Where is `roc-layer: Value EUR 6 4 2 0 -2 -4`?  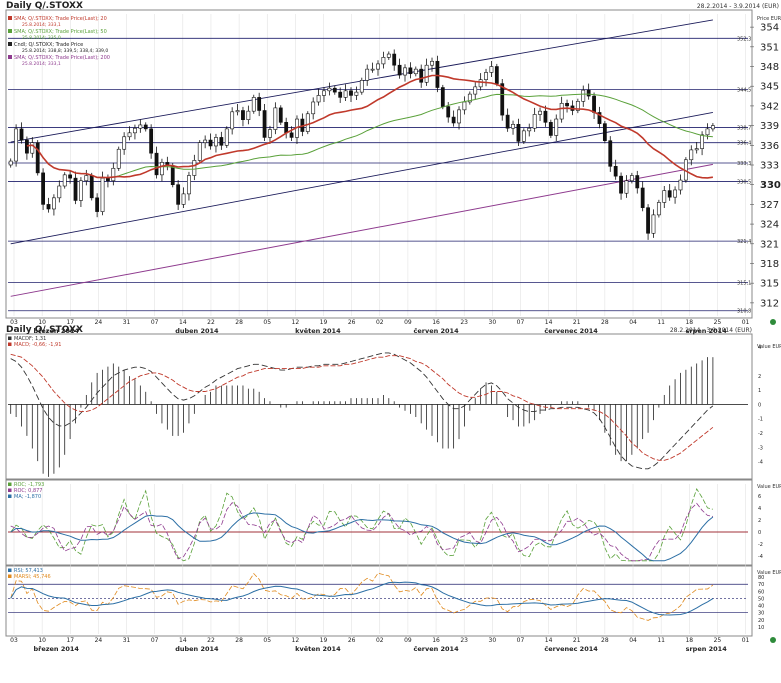
roc-layer: Value EUR 6 4 2 0 -2 -4 is located at coordinates (394, 523).